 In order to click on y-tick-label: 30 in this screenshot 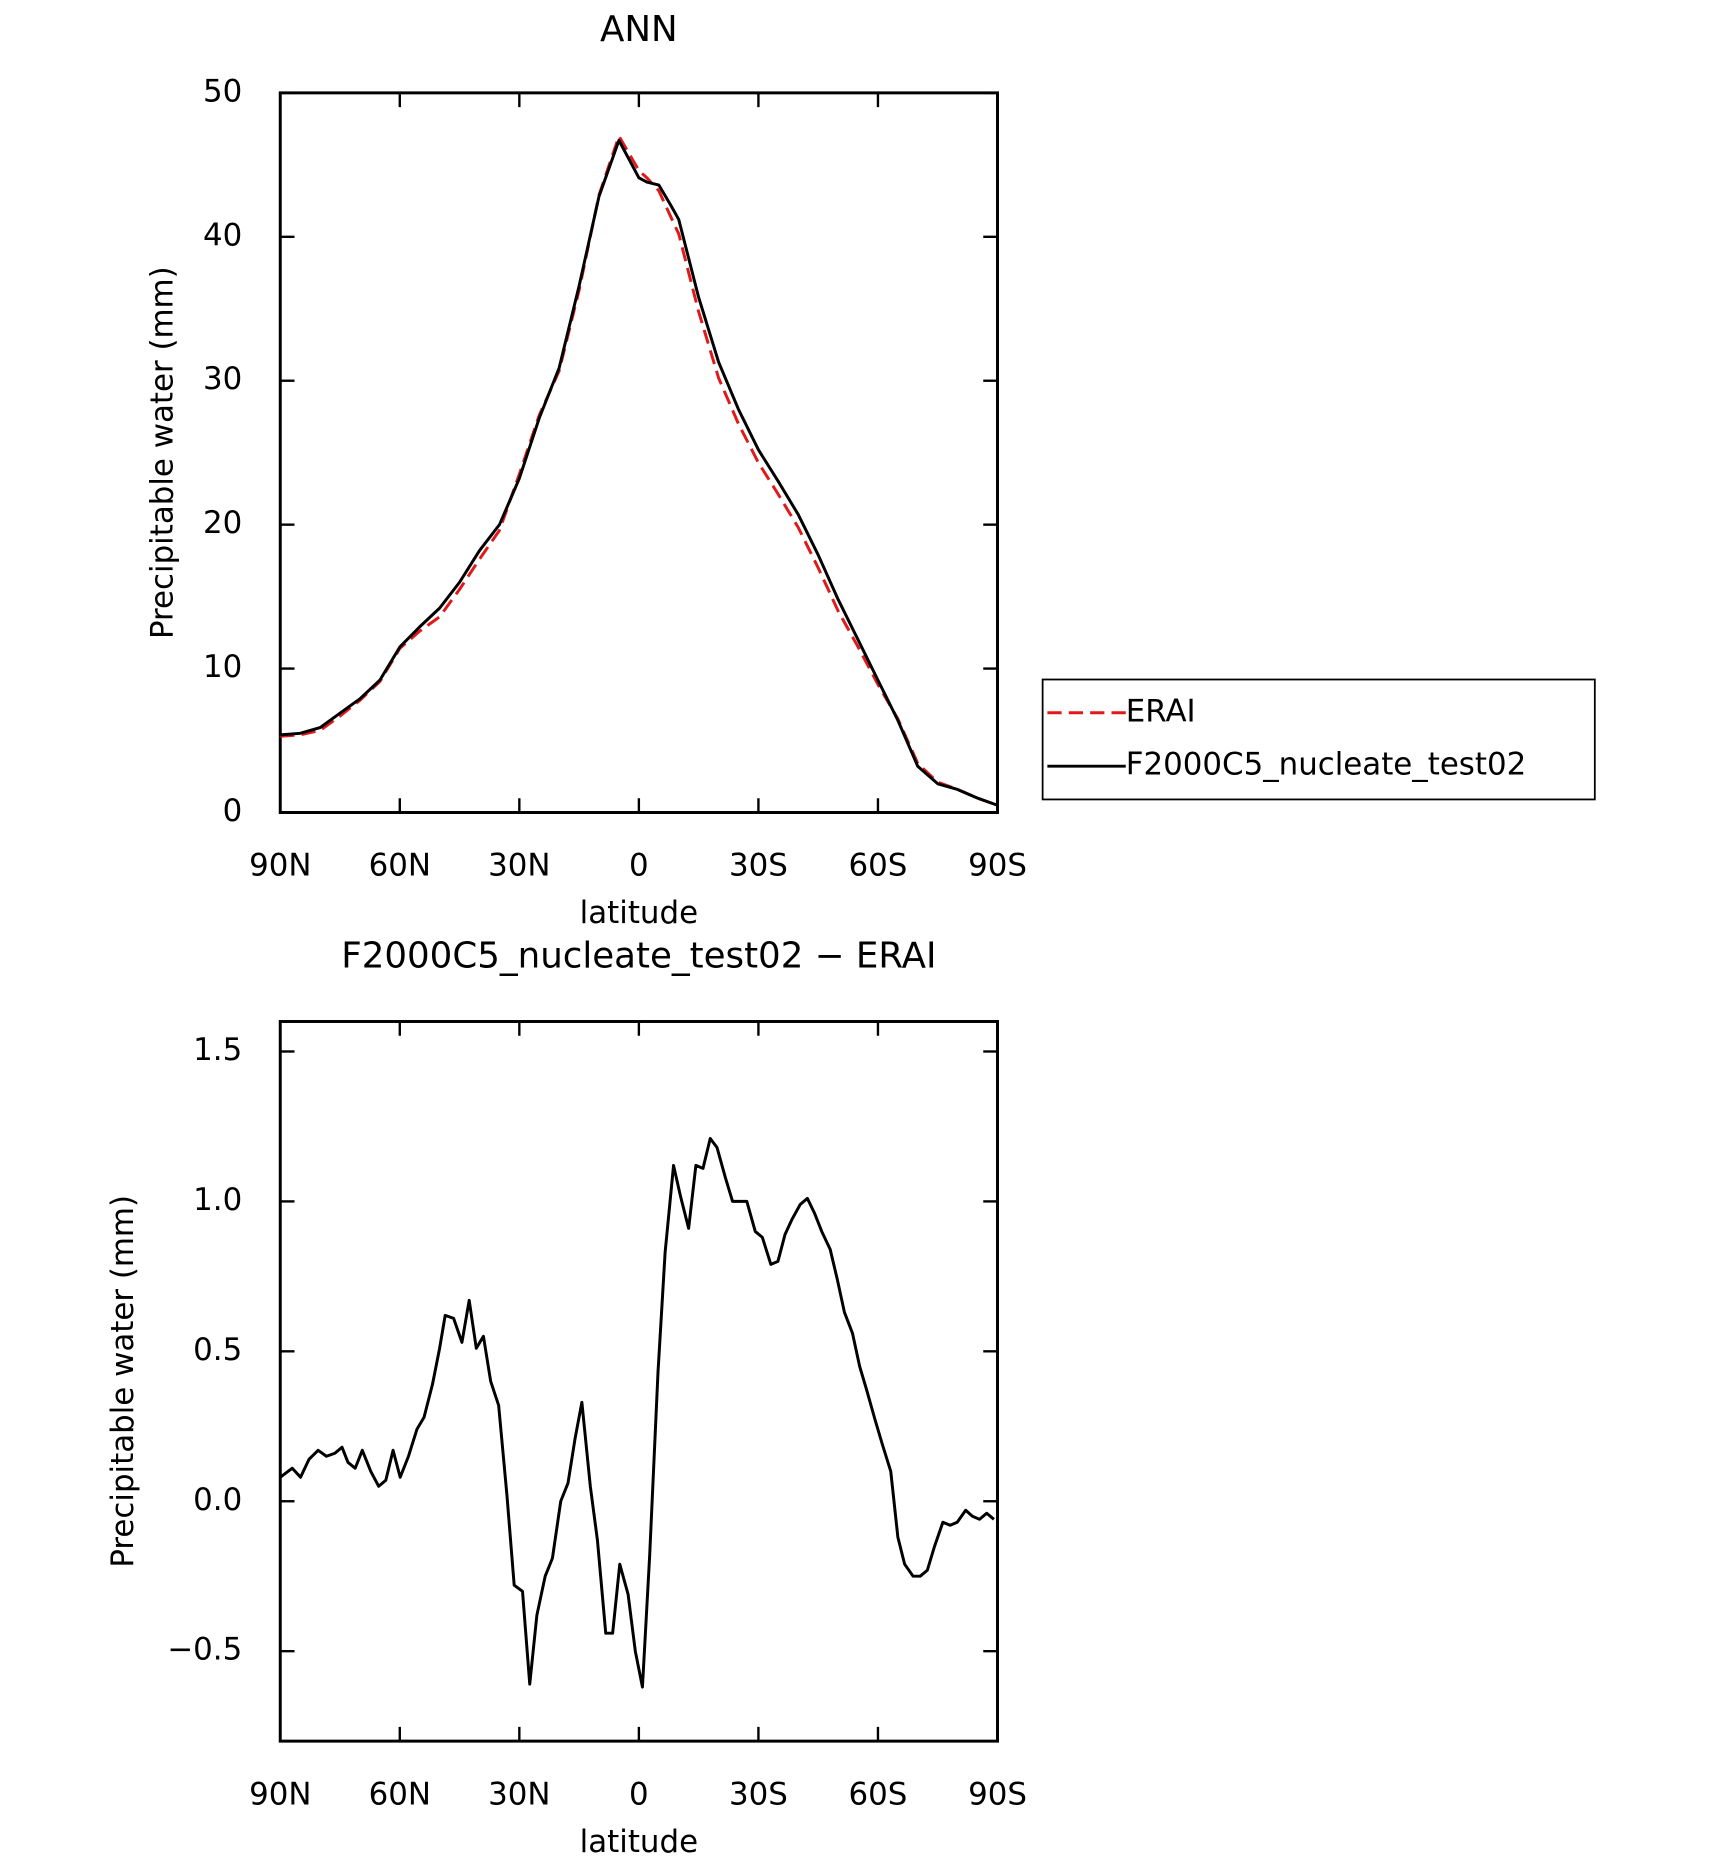, I will do `click(222, 379)`.